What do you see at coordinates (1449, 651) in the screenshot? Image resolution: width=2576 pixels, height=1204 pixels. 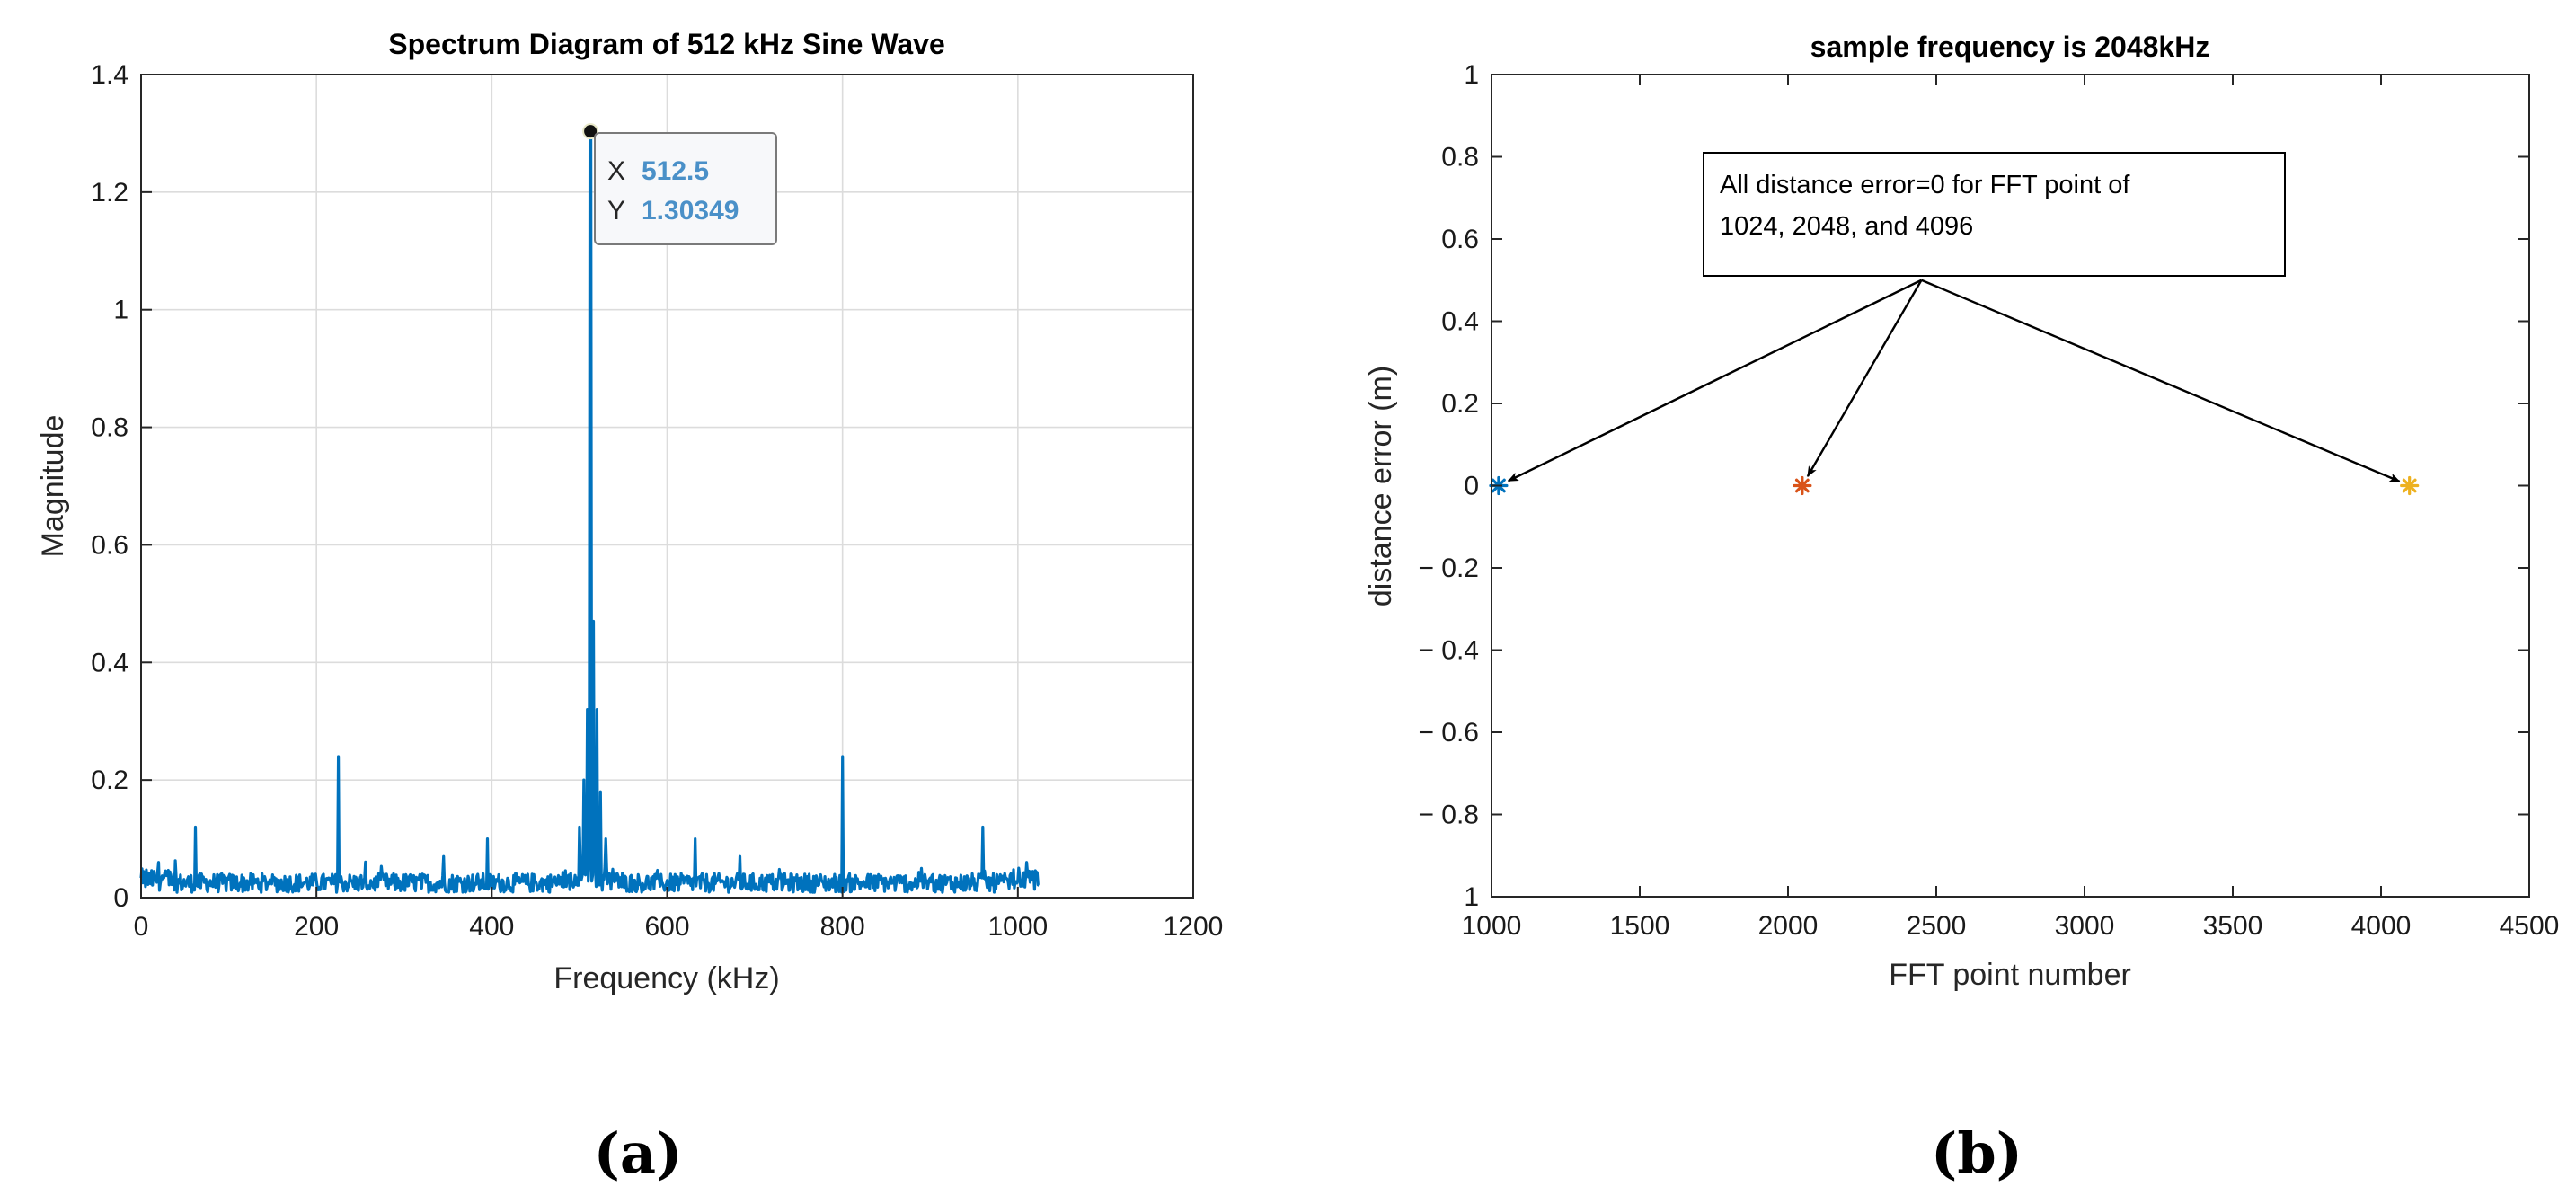 I see `y-tick-label: − 0.4` at bounding box center [1449, 651].